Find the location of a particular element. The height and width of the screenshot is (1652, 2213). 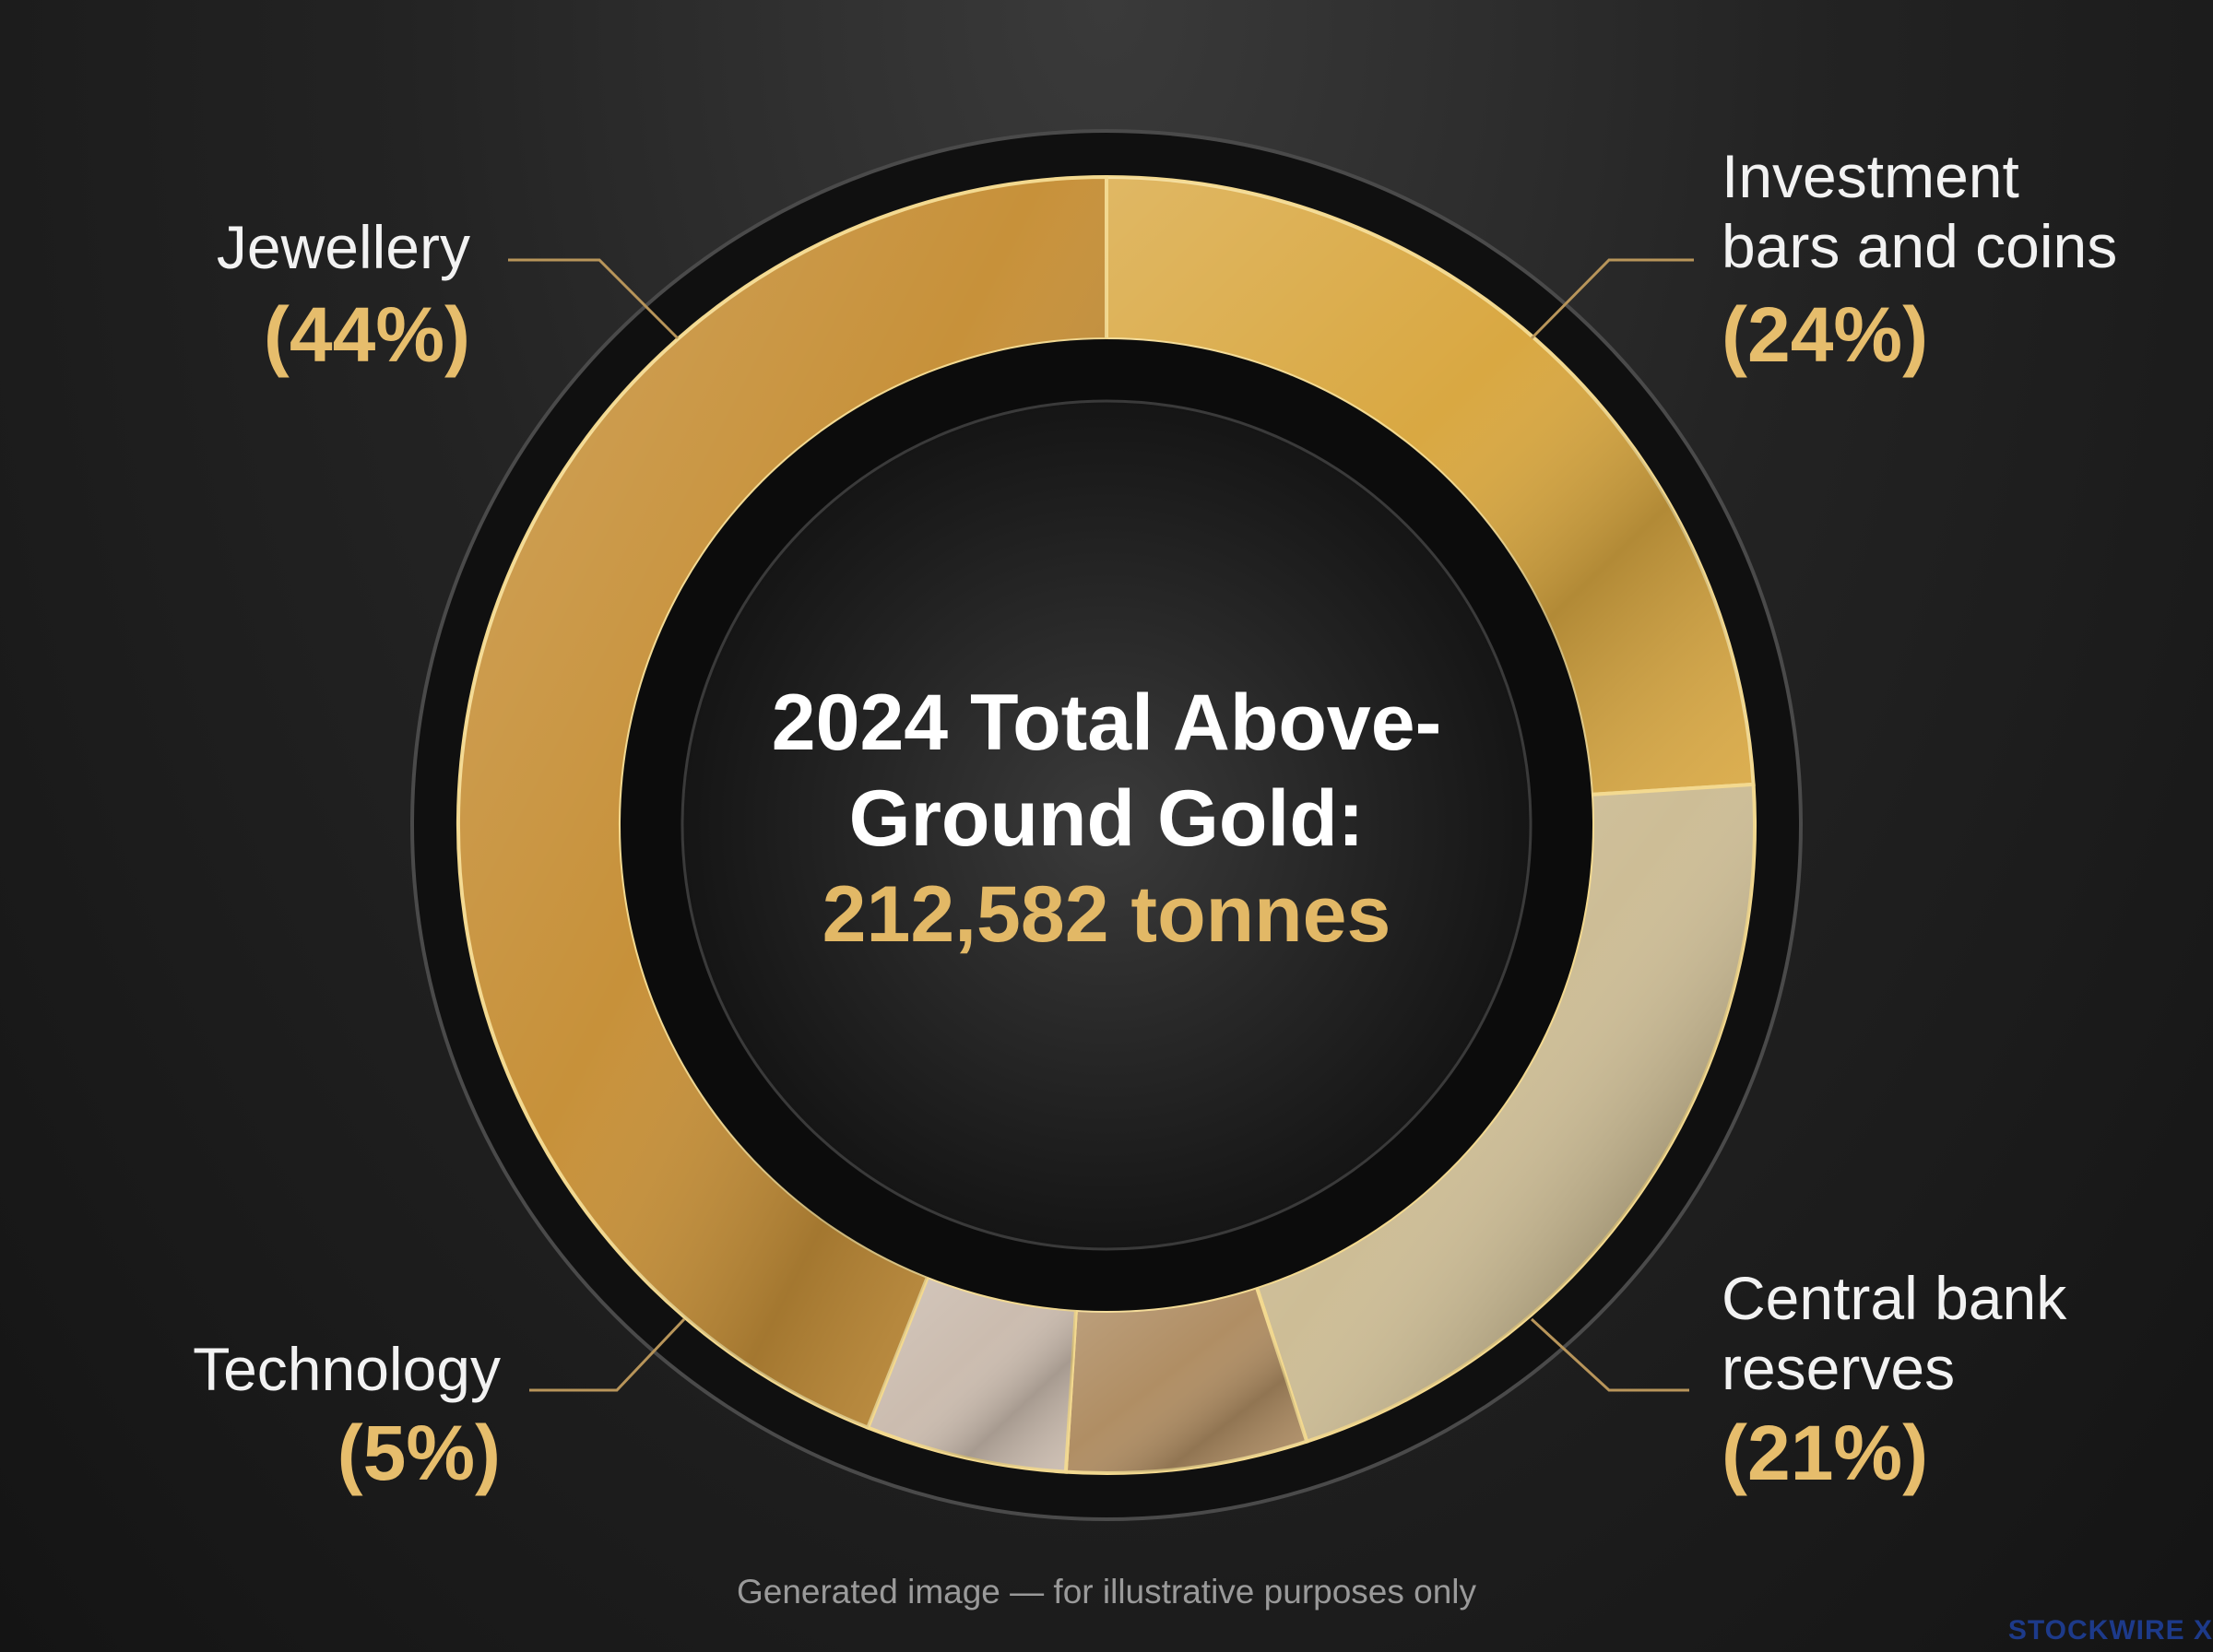

center-value: 212,582 tonnes is located at coordinates (1106, 914).